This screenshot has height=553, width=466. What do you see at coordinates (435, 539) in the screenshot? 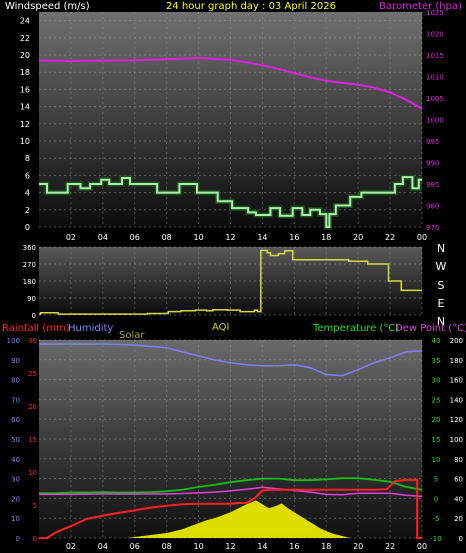
I see `temperature-tick-label: -10` at bounding box center [435, 539].